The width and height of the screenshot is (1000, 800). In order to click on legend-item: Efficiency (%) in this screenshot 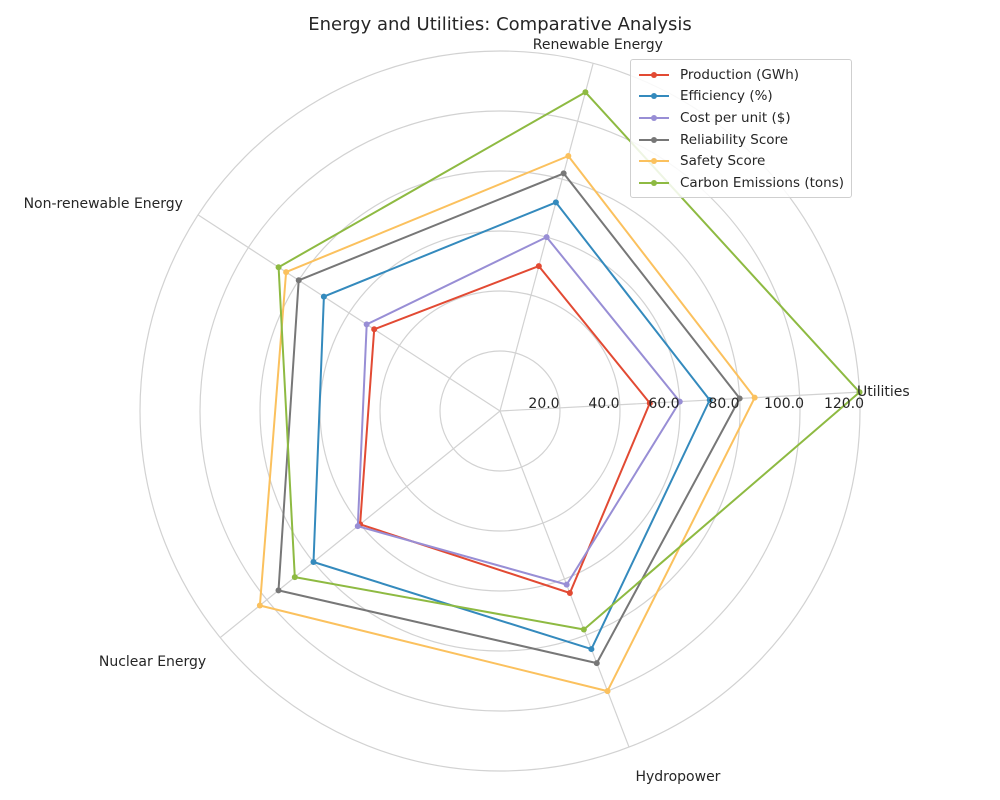, I will do `click(741, 97)`.